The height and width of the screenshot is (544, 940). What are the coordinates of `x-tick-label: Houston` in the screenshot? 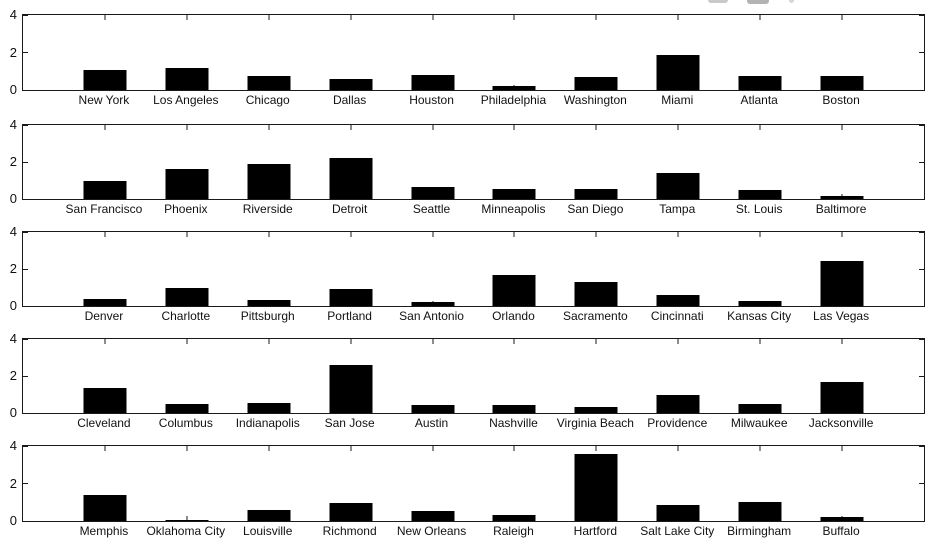 It's located at (431, 100).